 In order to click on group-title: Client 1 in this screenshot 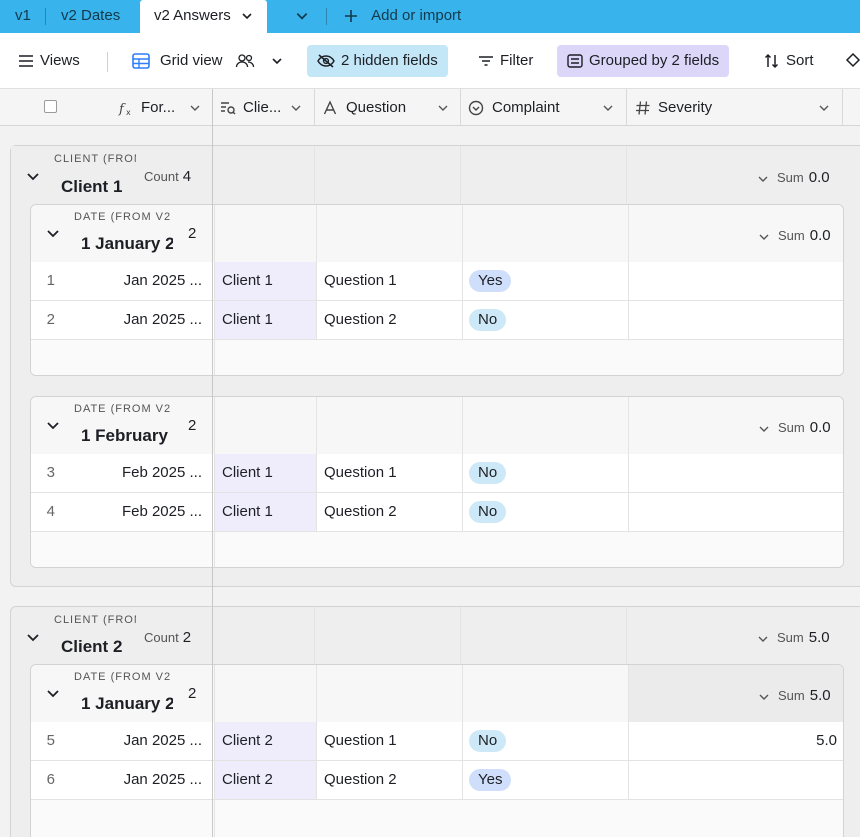, I will do `click(92, 186)`.